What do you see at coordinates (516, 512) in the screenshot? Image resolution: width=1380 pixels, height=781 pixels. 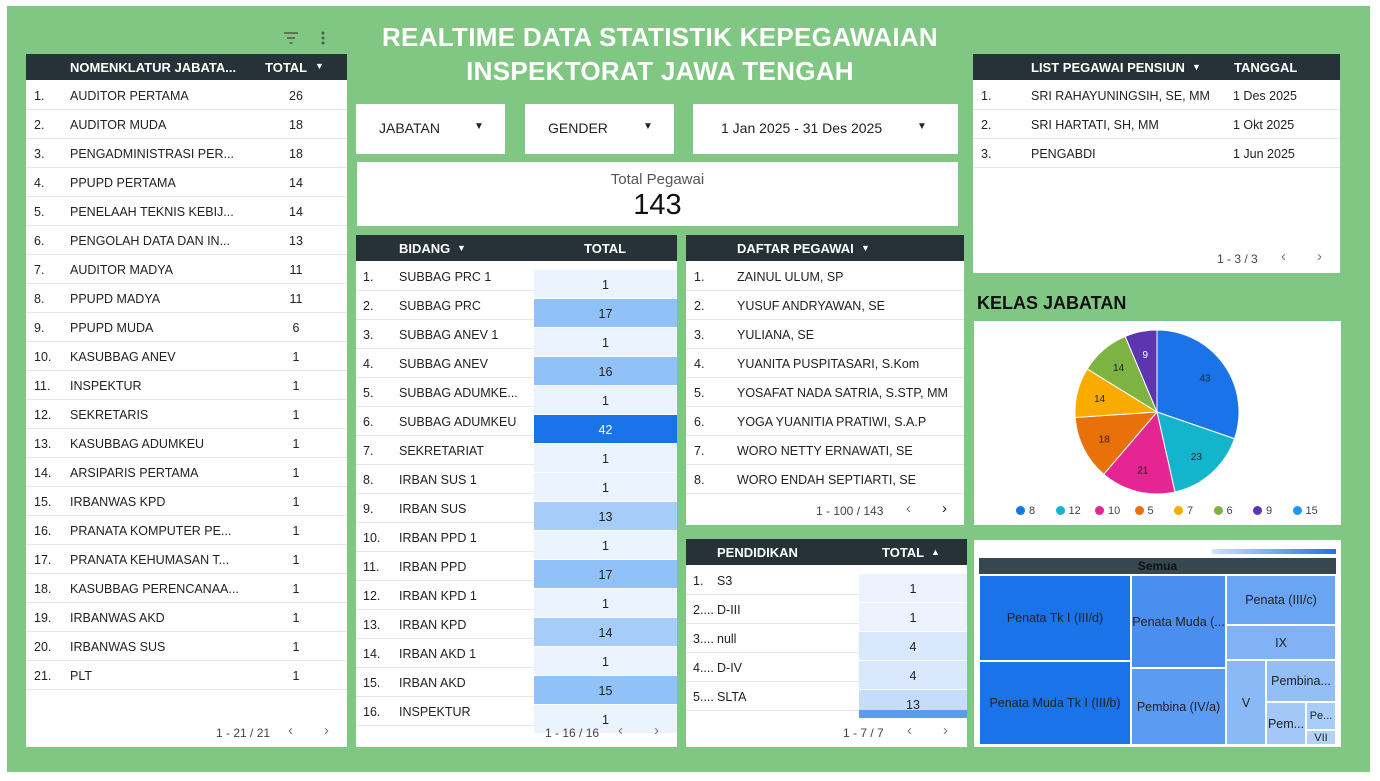 I see `table-row: 9. IRBAN SUS 13` at bounding box center [516, 512].